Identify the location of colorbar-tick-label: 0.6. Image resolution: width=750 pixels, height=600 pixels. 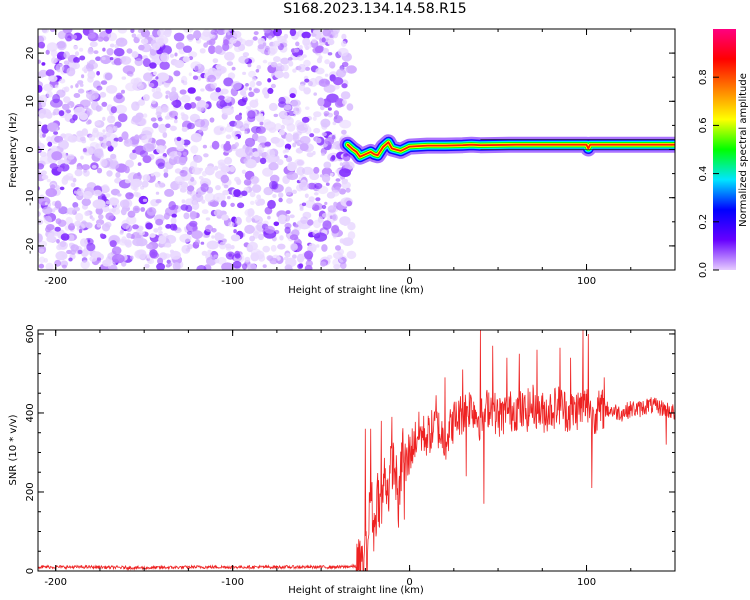
(703, 125).